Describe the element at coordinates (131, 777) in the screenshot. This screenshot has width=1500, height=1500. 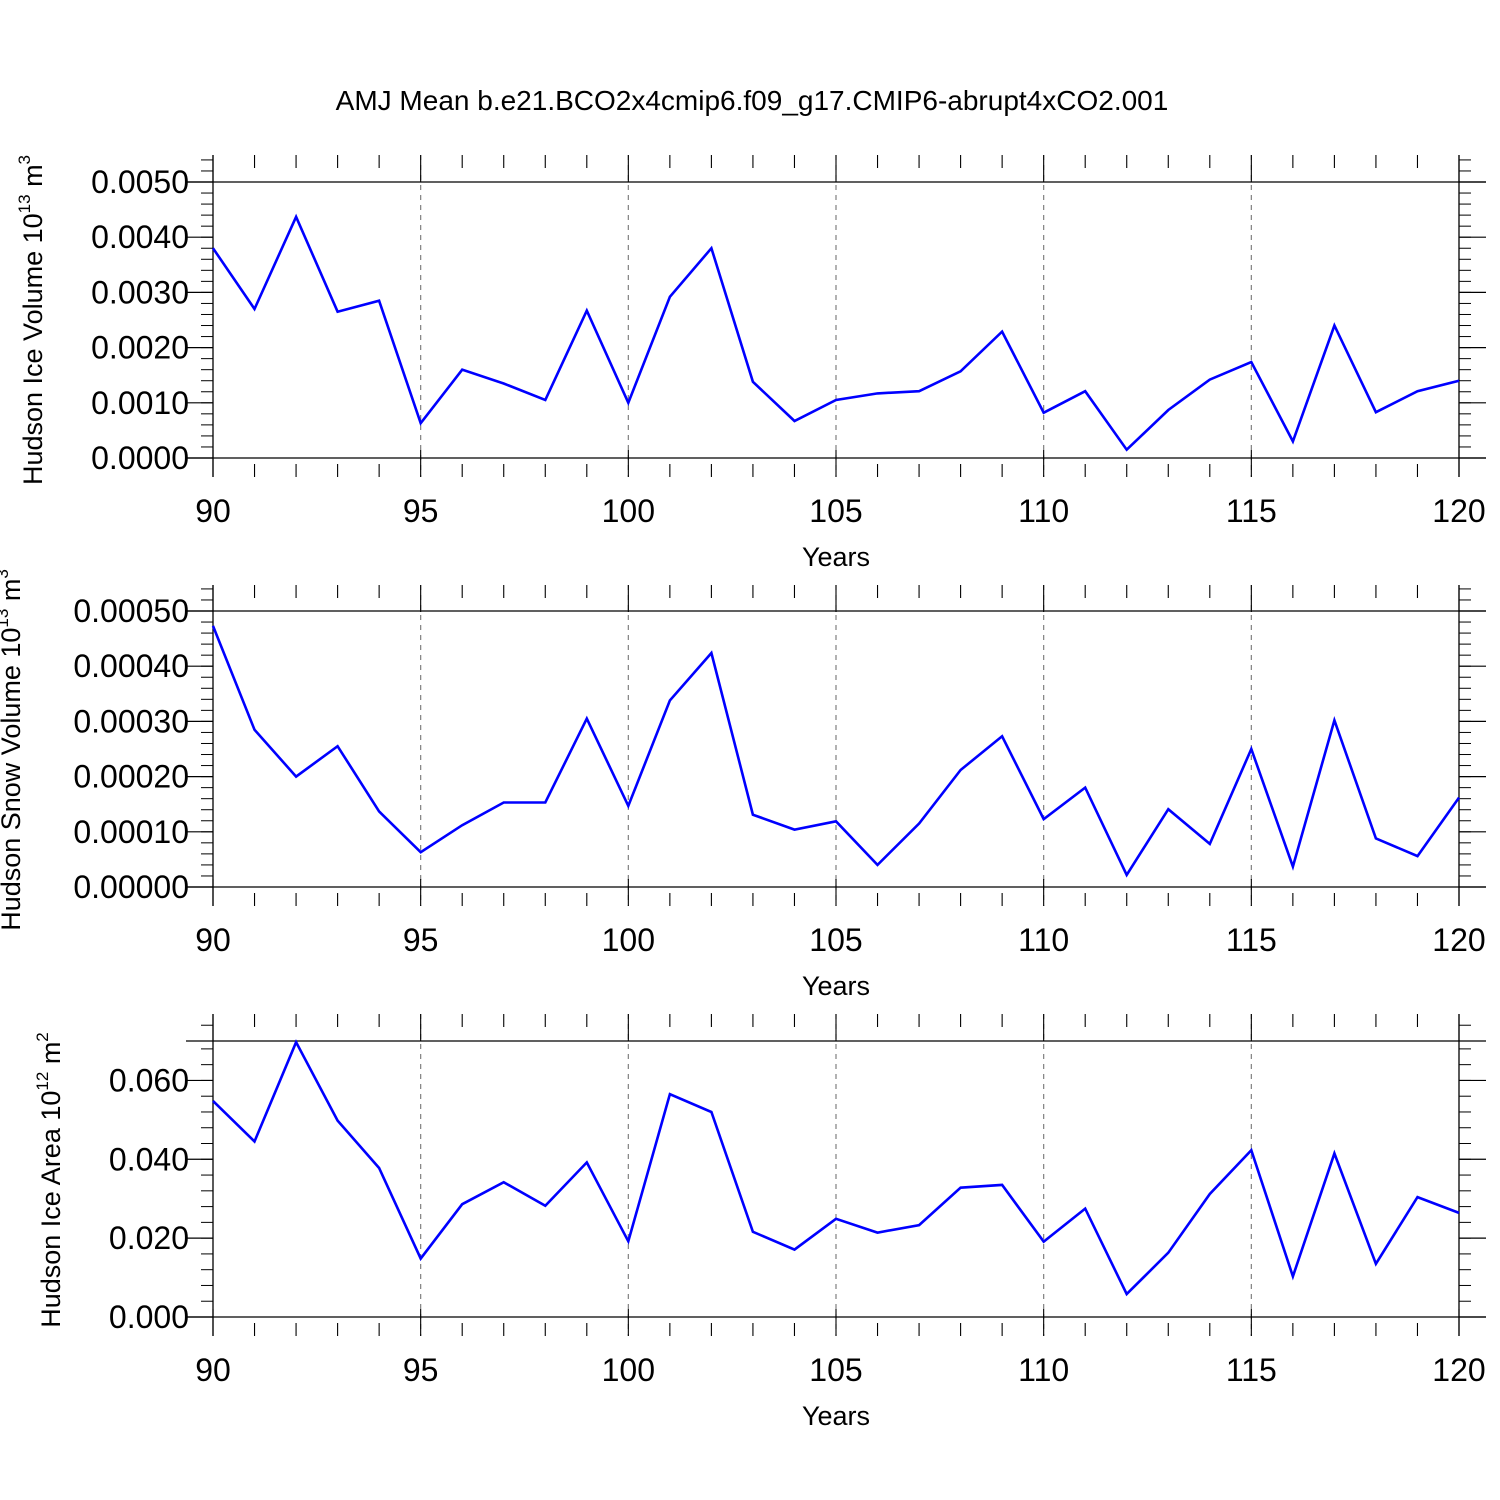
I see `y-tick-label: 0.00020` at that location.